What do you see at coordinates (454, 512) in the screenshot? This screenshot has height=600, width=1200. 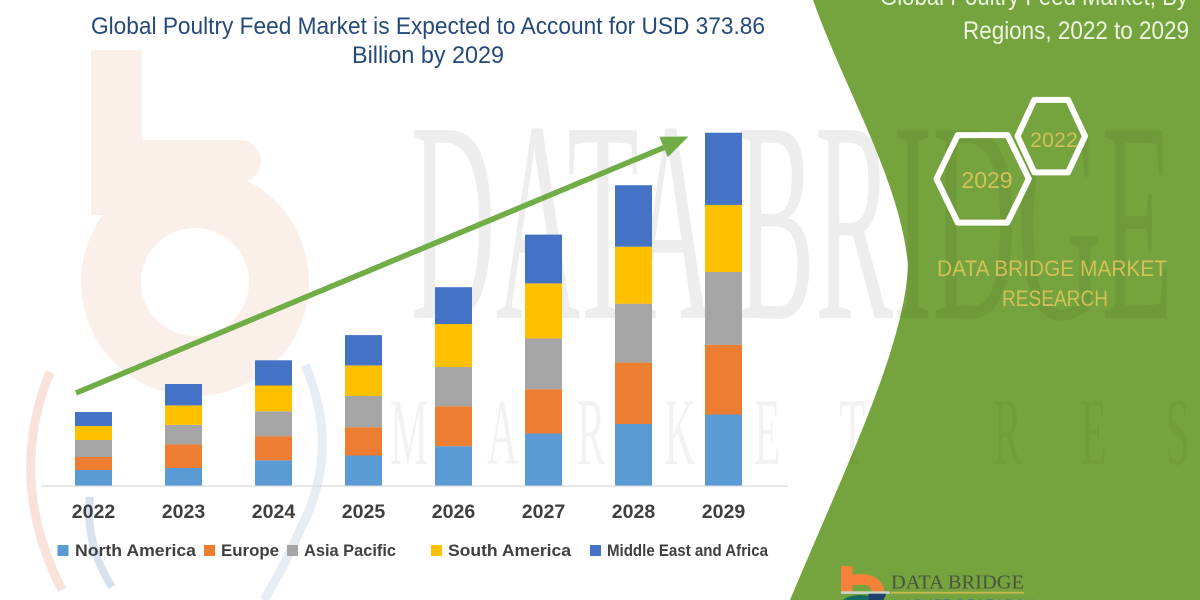 I see `svg-text: 2026` at bounding box center [454, 512].